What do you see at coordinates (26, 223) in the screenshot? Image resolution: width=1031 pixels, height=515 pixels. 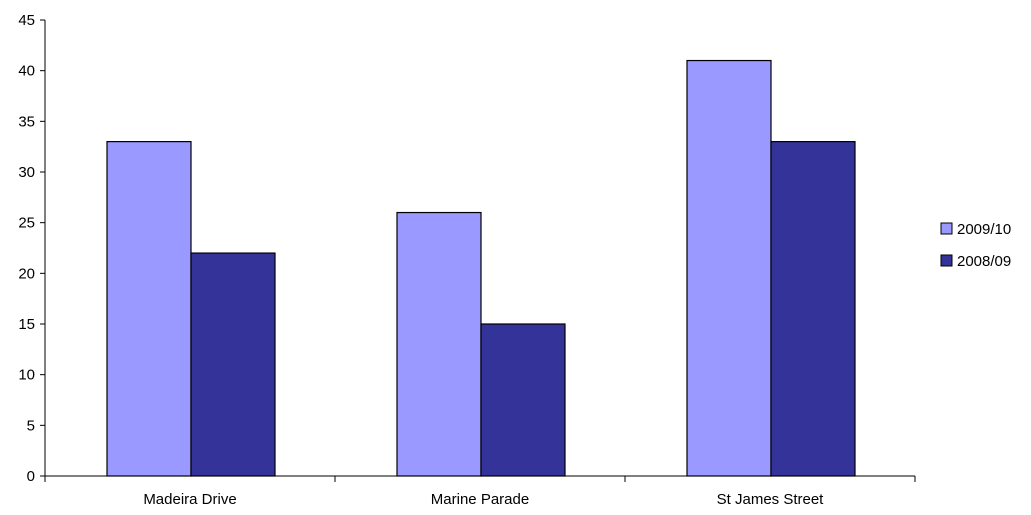 I see `y-tick-label: 25` at bounding box center [26, 223].